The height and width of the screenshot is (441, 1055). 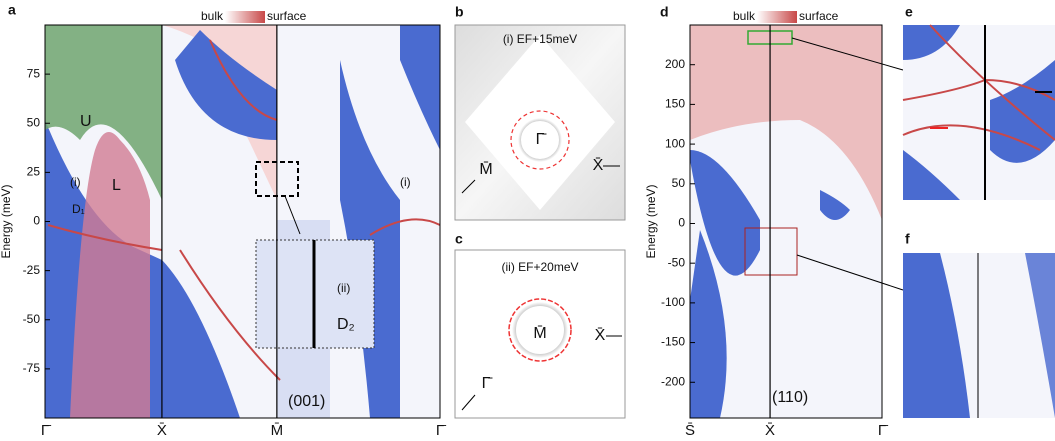 What do you see at coordinates (12, 10) in the screenshot?
I see `panel-label: a` at bounding box center [12, 10].